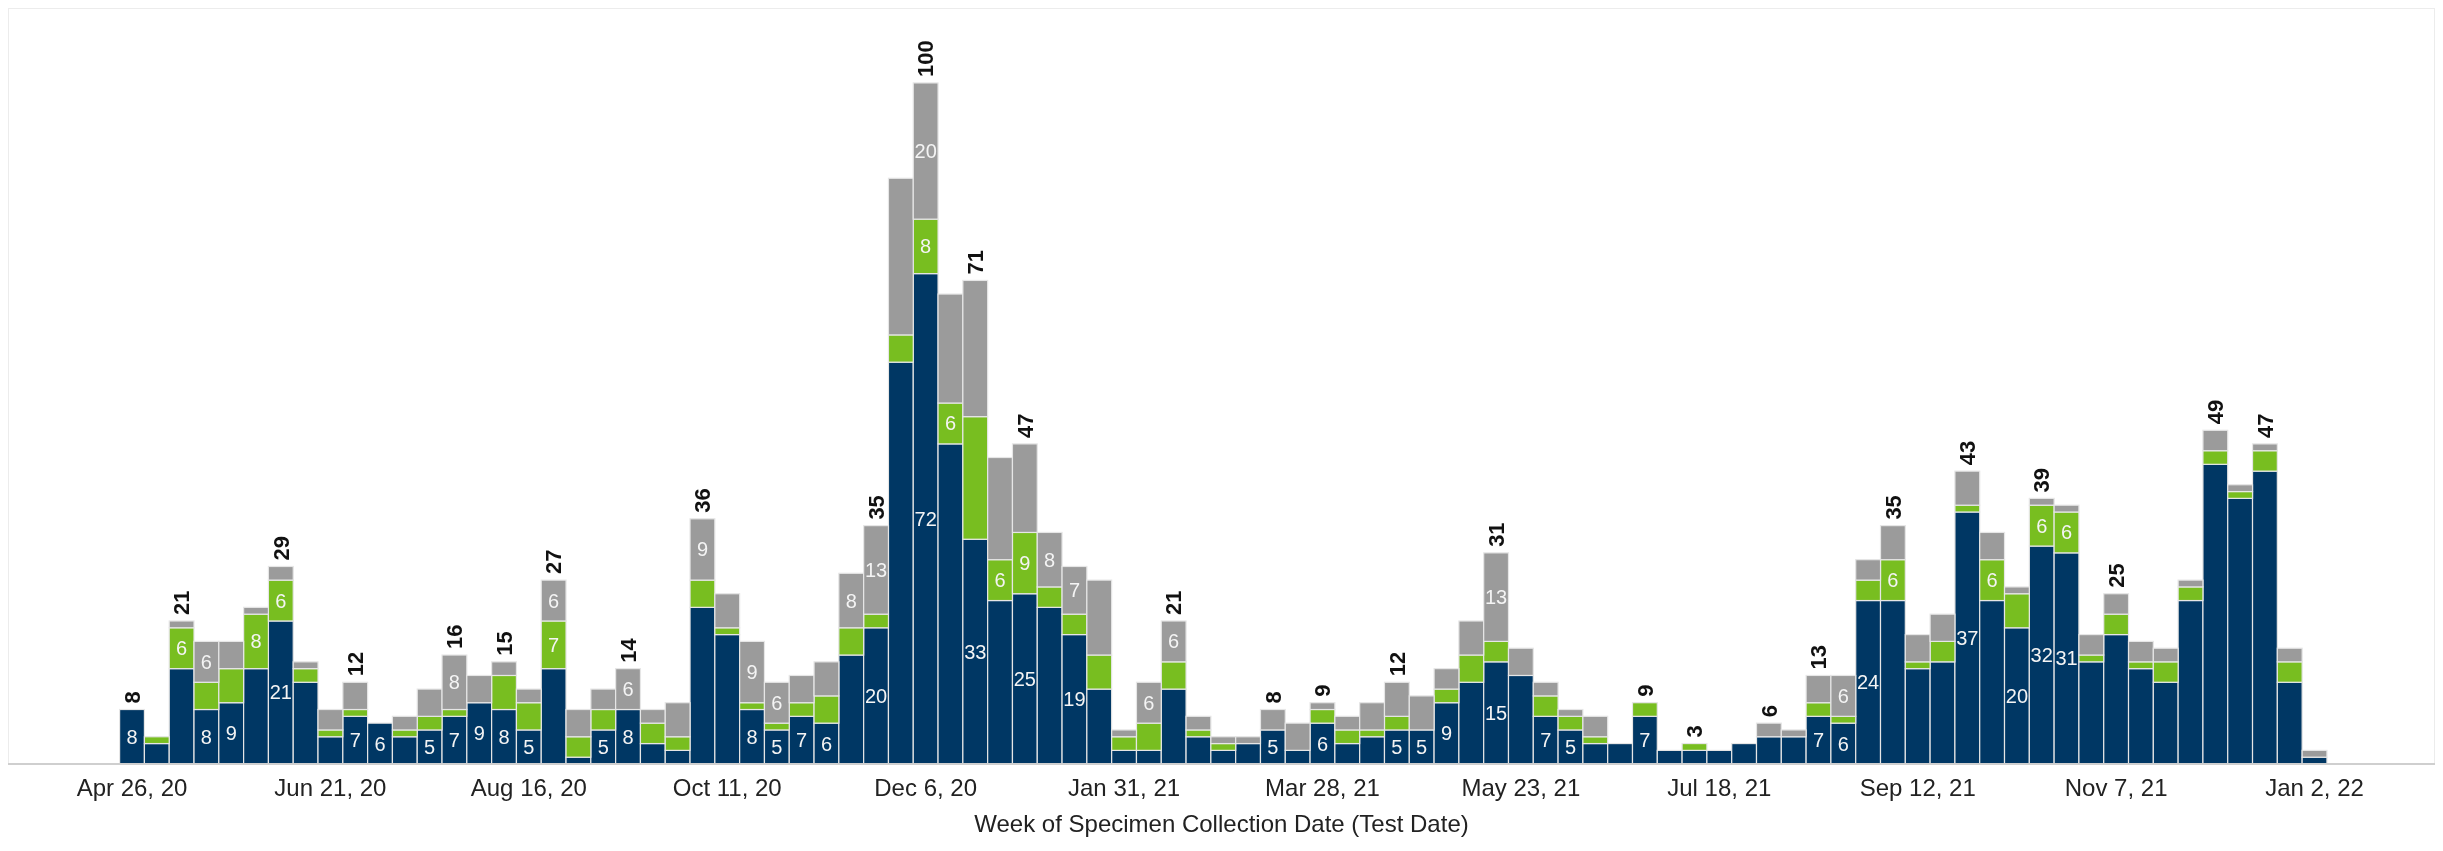  Describe the element at coordinates (330, 787) in the screenshot. I see `x-tick-label: Jun 21, 20` at that location.